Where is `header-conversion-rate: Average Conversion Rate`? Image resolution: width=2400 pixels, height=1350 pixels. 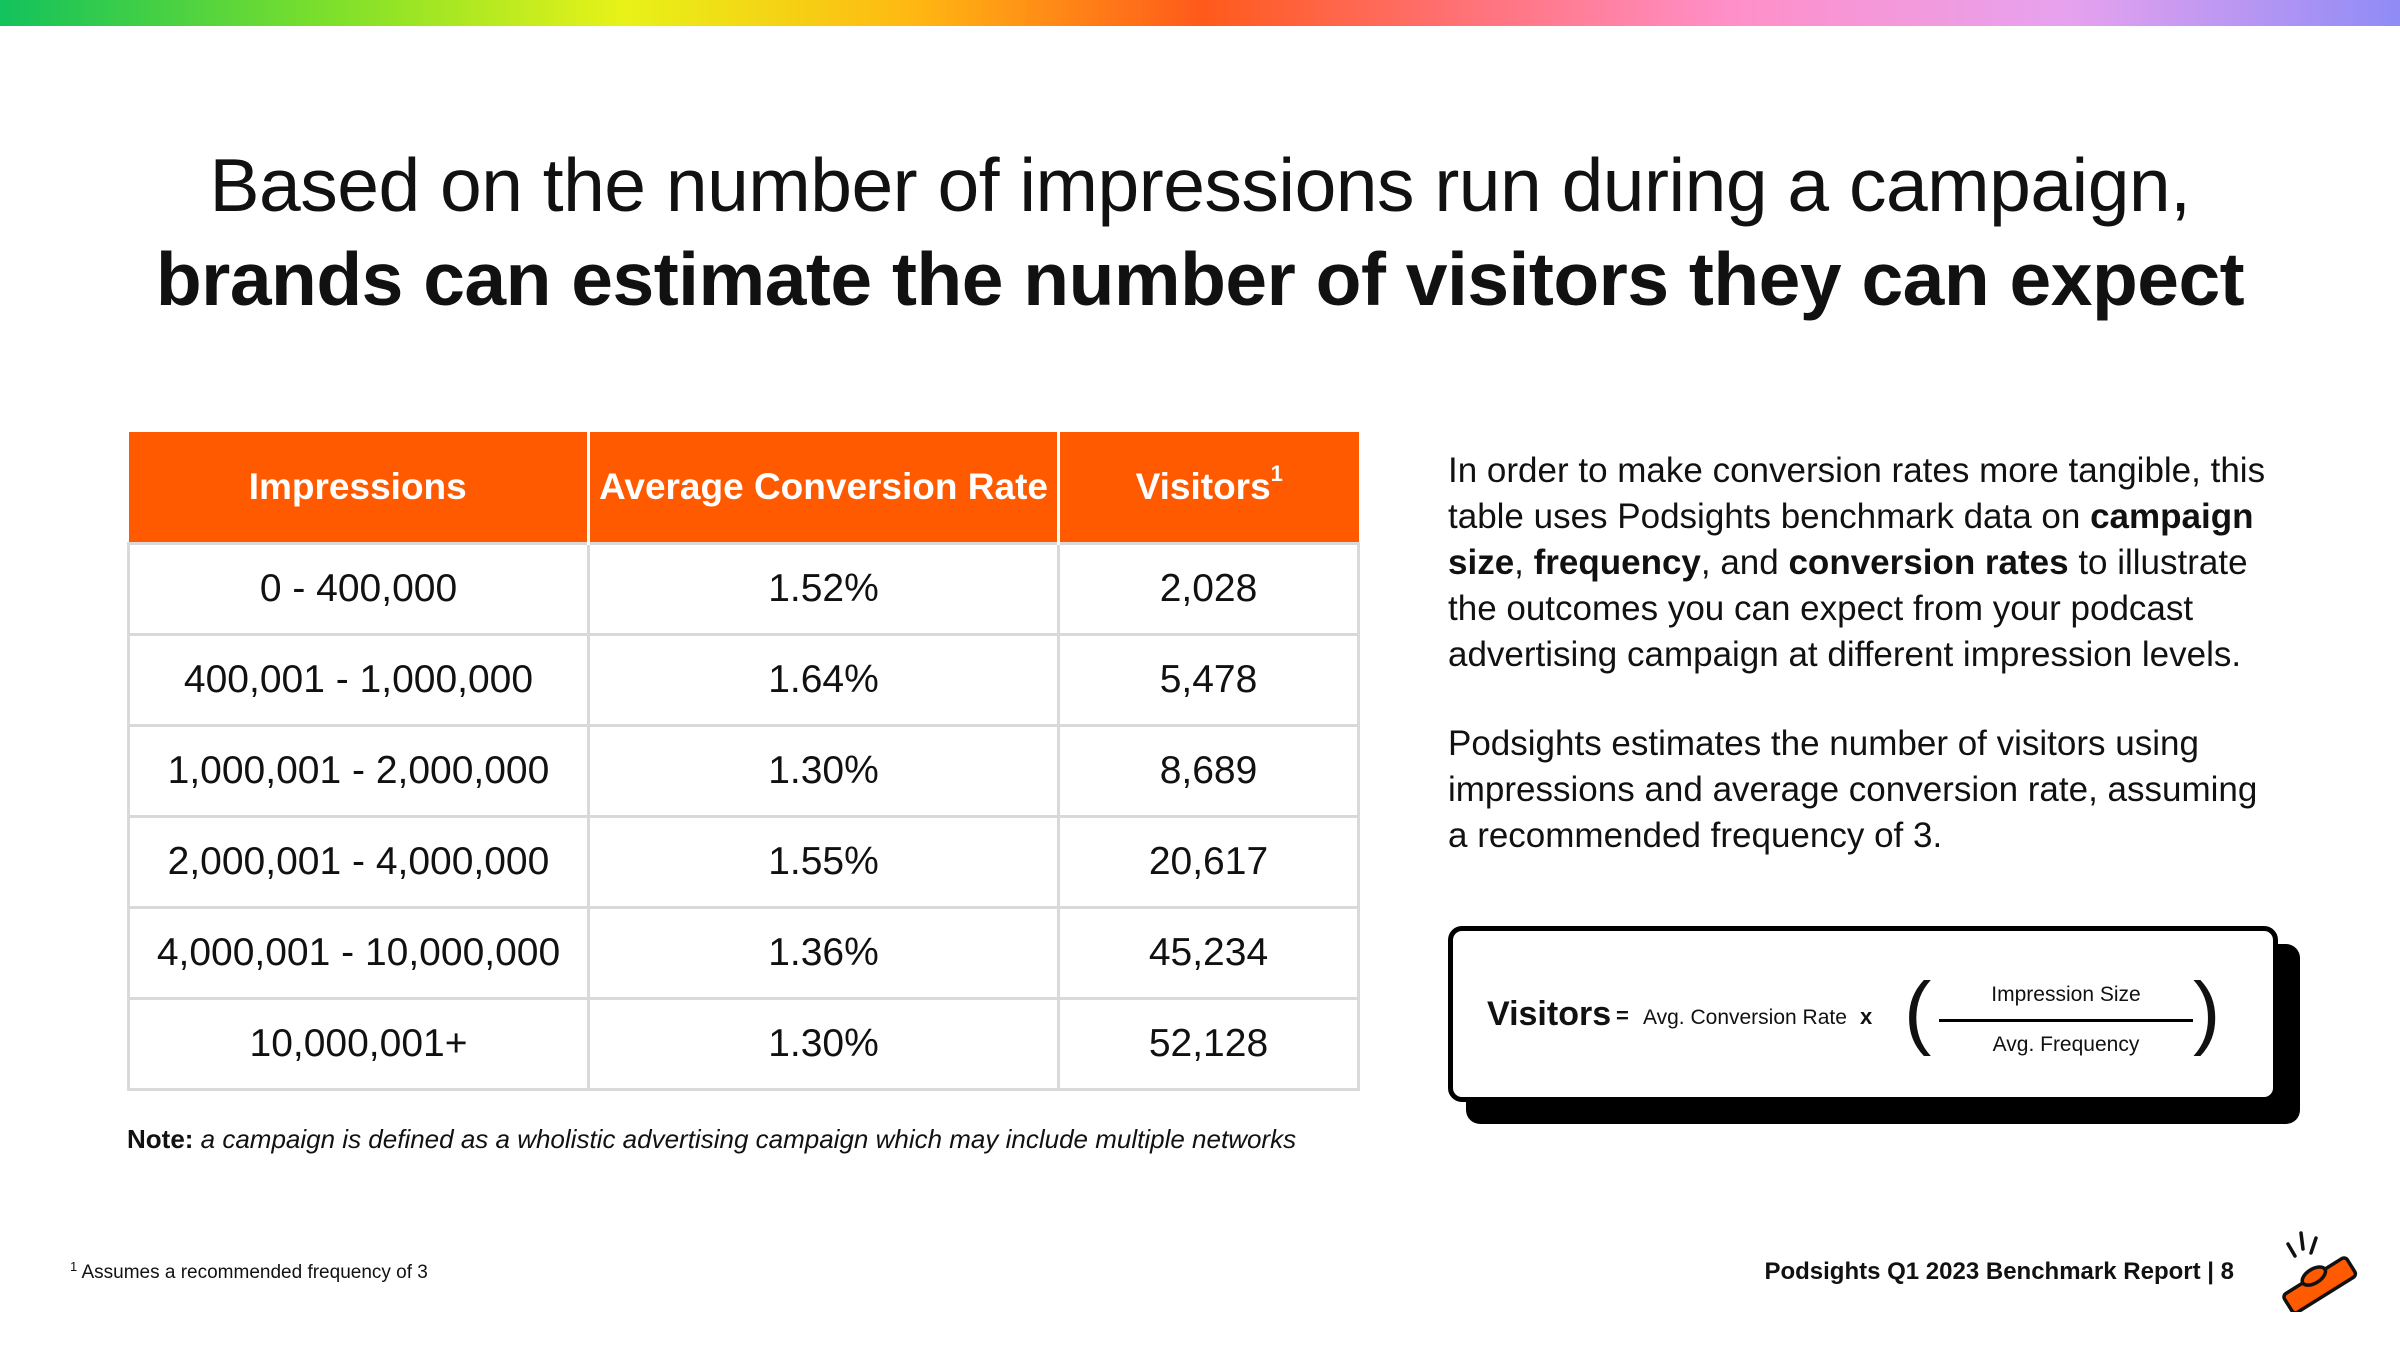 header-conversion-rate: Average Conversion Rate is located at coordinates (824, 488).